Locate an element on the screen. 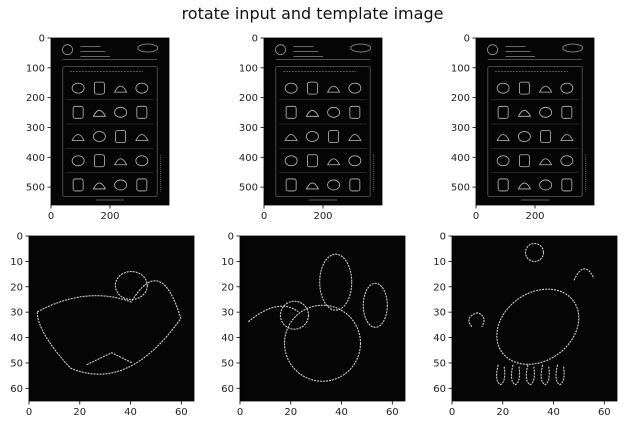 The height and width of the screenshot is (427, 625). figure-title: rotate input and template image is located at coordinates (312, 13).